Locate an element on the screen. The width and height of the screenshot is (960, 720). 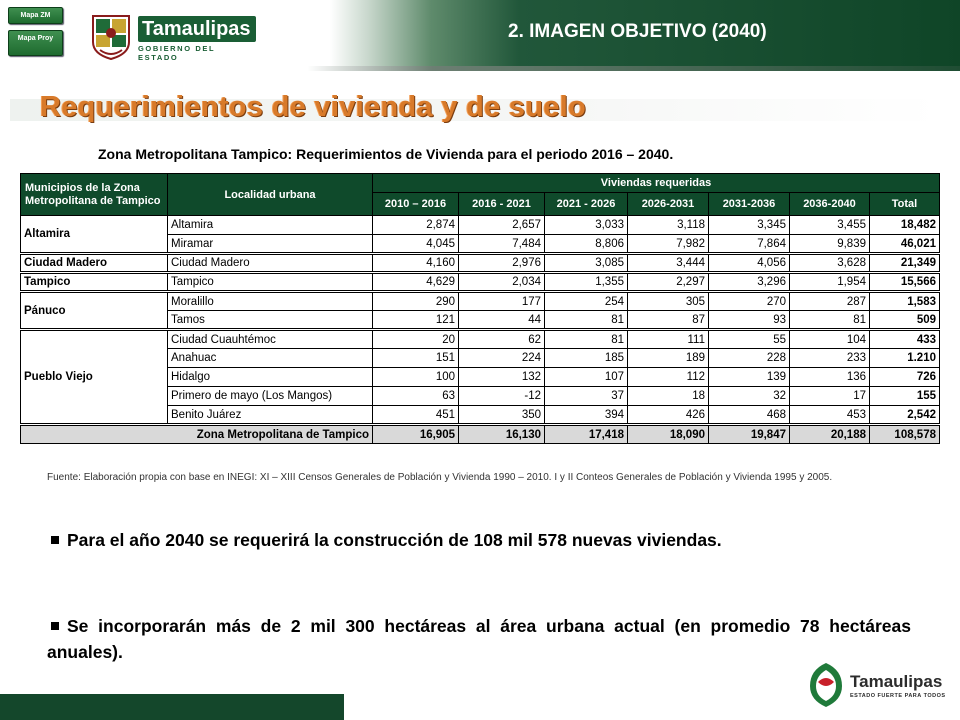
header-divider-strip is located at coordinates (480, 68).